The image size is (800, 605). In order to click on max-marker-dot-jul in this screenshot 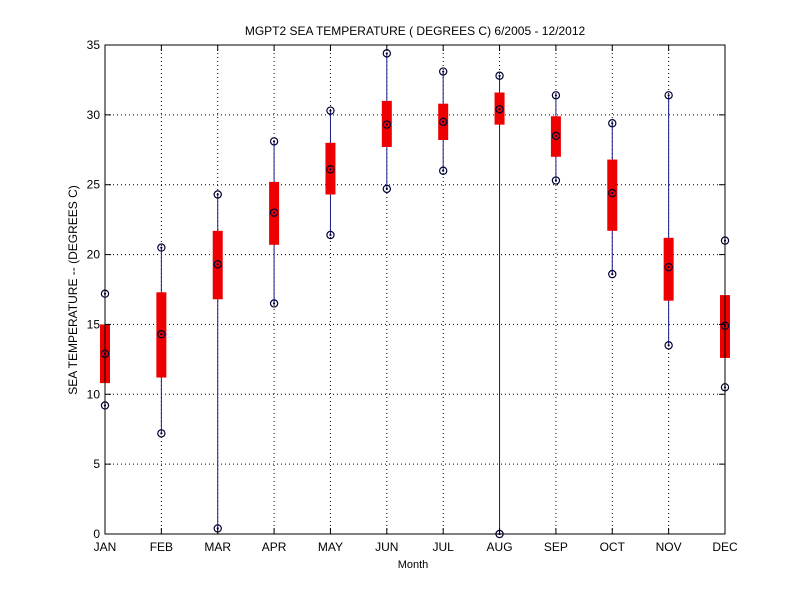, I will do `click(443, 71)`.